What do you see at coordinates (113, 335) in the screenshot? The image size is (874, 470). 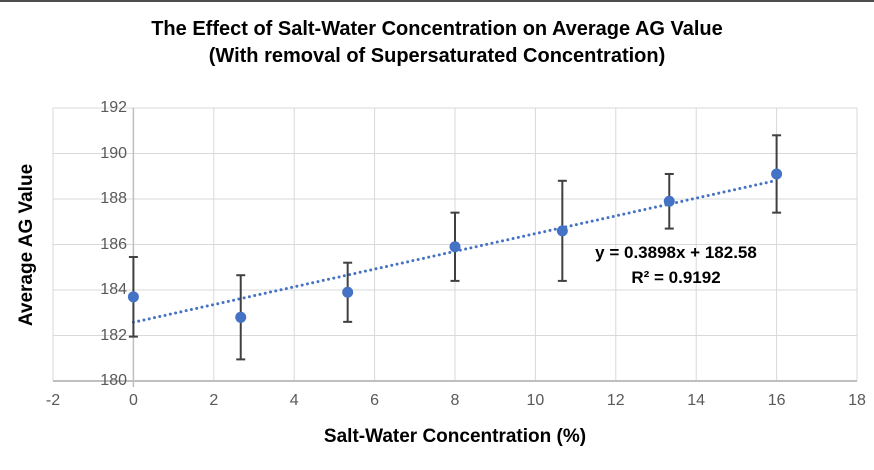 I see `y-tick-label: 182` at bounding box center [113, 335].